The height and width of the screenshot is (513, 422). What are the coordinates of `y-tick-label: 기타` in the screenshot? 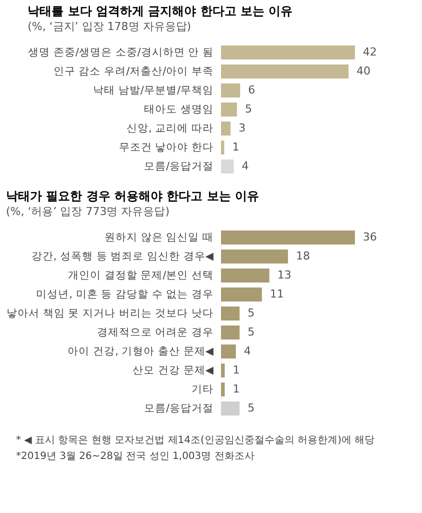 It's located at (203, 390).